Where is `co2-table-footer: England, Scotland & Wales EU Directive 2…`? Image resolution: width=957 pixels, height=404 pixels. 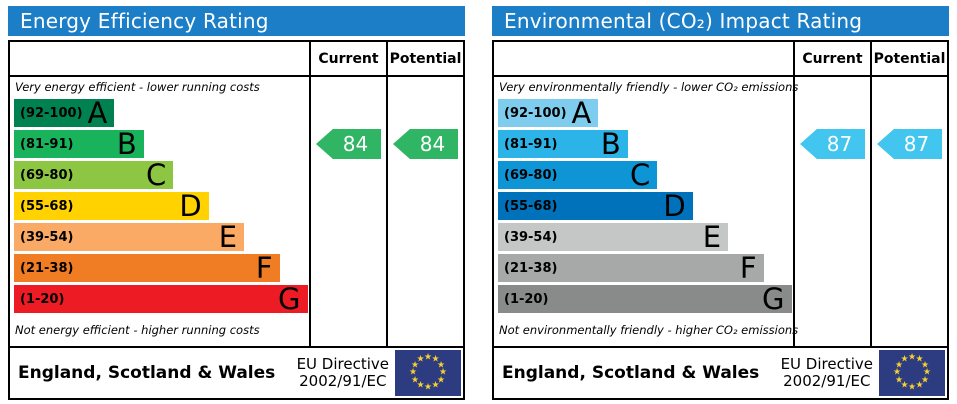
co2-table-footer: England, Scotland & Wales EU Directive 2… is located at coordinates (720, 373).